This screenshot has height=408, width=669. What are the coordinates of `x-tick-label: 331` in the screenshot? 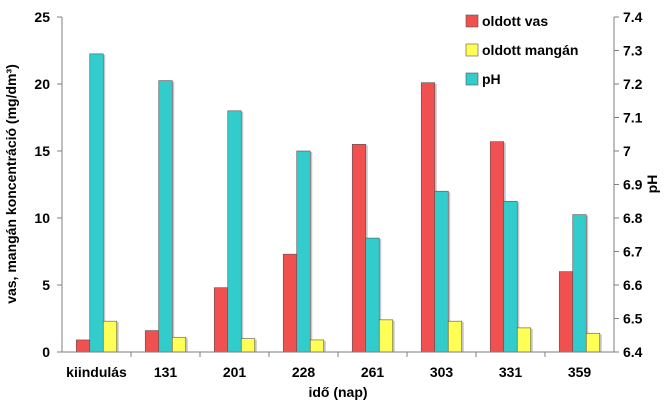 It's located at (511, 372).